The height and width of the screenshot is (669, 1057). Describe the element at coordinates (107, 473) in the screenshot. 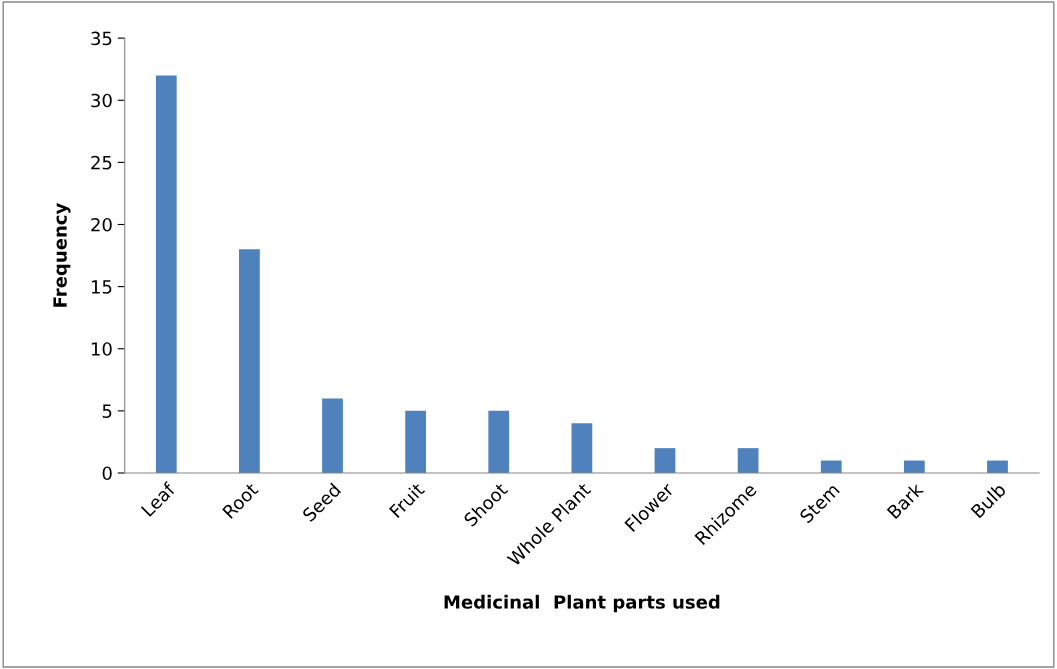

I see `y-tick-label: 0` at that location.